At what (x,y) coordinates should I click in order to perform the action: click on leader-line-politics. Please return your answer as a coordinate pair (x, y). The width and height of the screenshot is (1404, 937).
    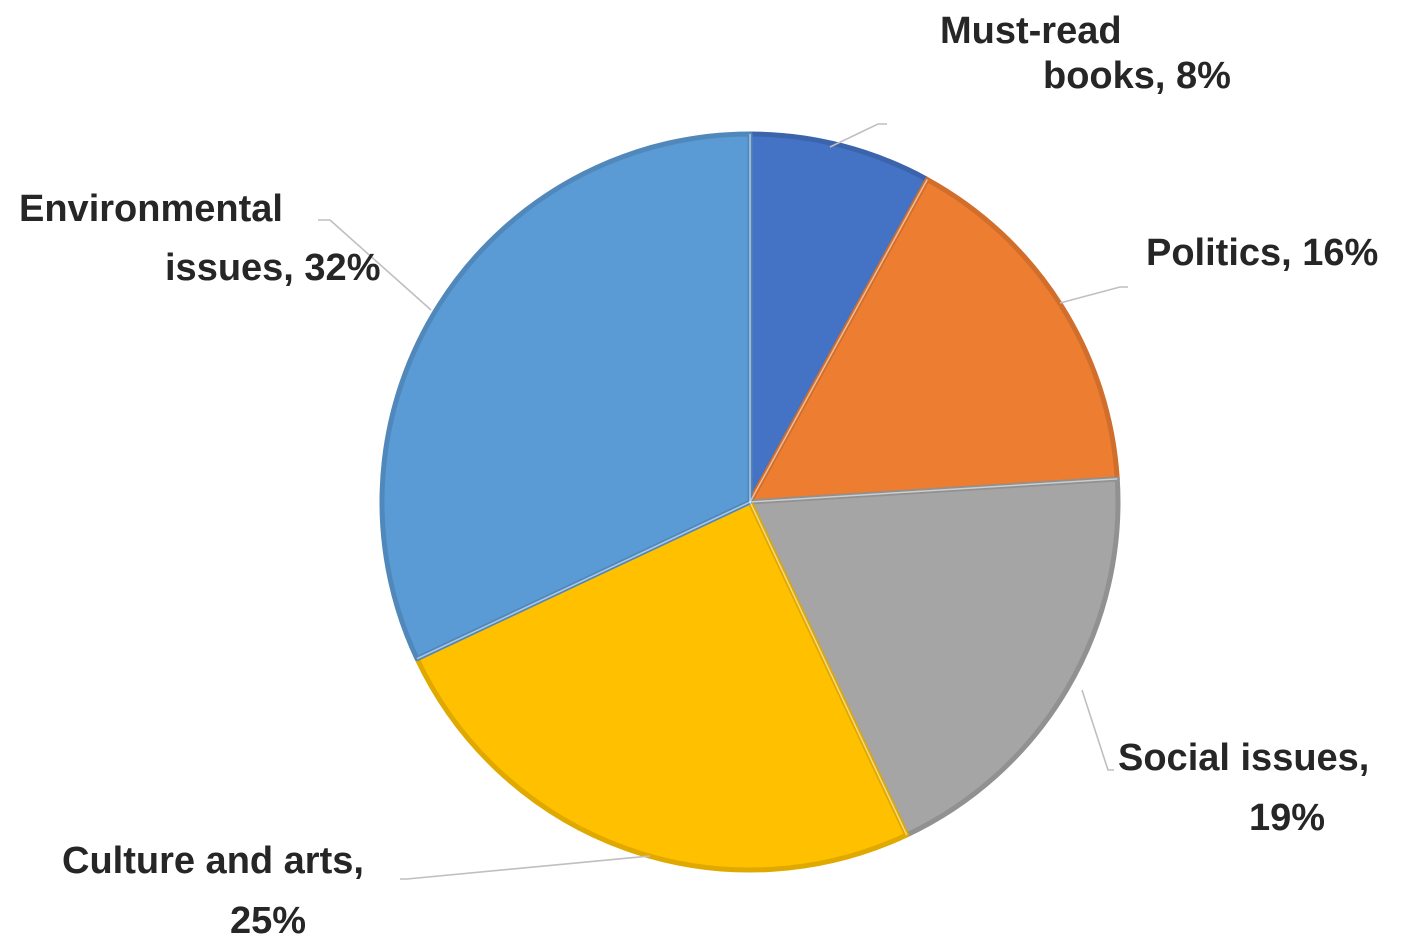
    Looking at the image, I should click on (1094, 295).